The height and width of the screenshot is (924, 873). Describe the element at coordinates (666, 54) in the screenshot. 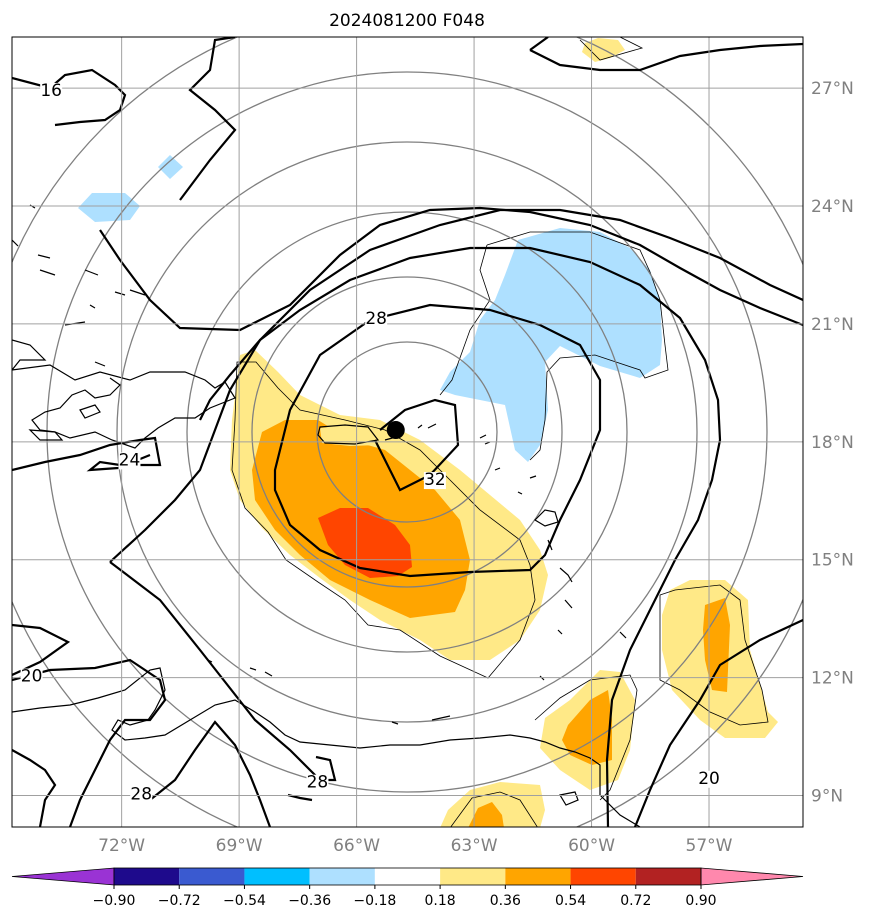

I see `contour-20-top` at that location.